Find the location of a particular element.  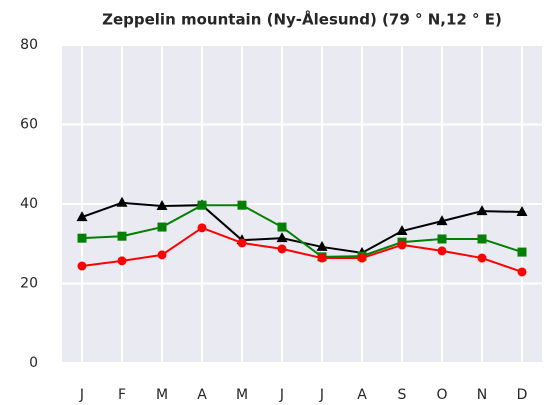

x-tick-label: D is located at coordinates (522, 395).